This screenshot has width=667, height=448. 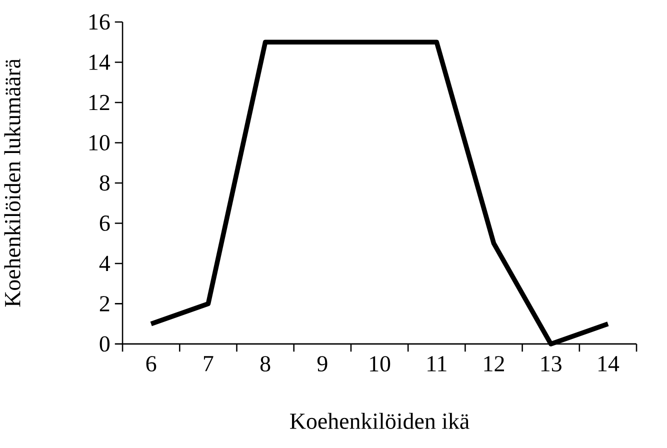 I want to click on x-axis-title: Koehenkilöiden ikä, so click(x=380, y=420).